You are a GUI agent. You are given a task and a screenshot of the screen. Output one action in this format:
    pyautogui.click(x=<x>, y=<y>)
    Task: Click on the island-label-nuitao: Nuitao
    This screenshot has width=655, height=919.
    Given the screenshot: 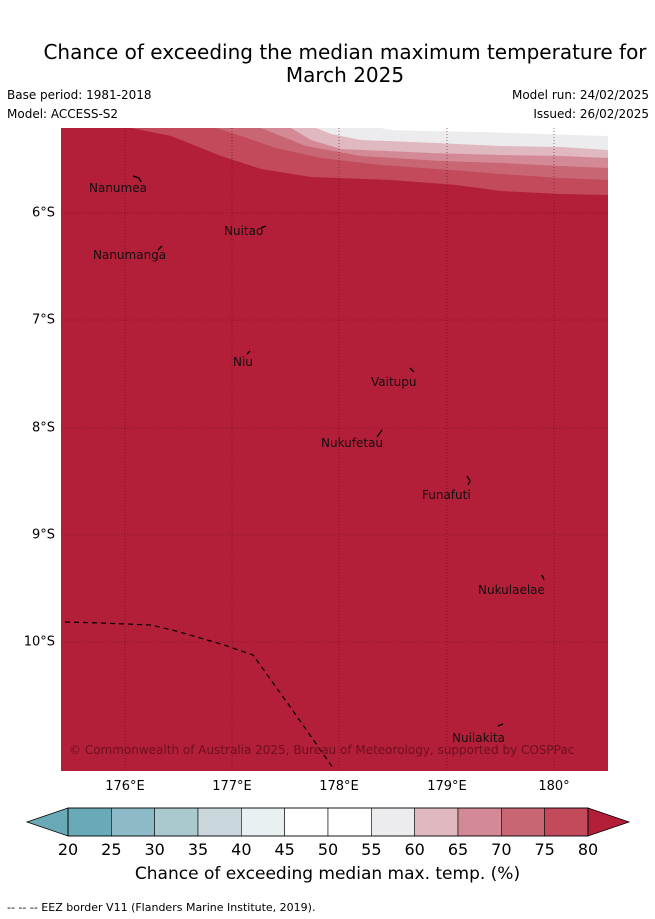 What is the action you would take?
    pyautogui.click(x=244, y=231)
    